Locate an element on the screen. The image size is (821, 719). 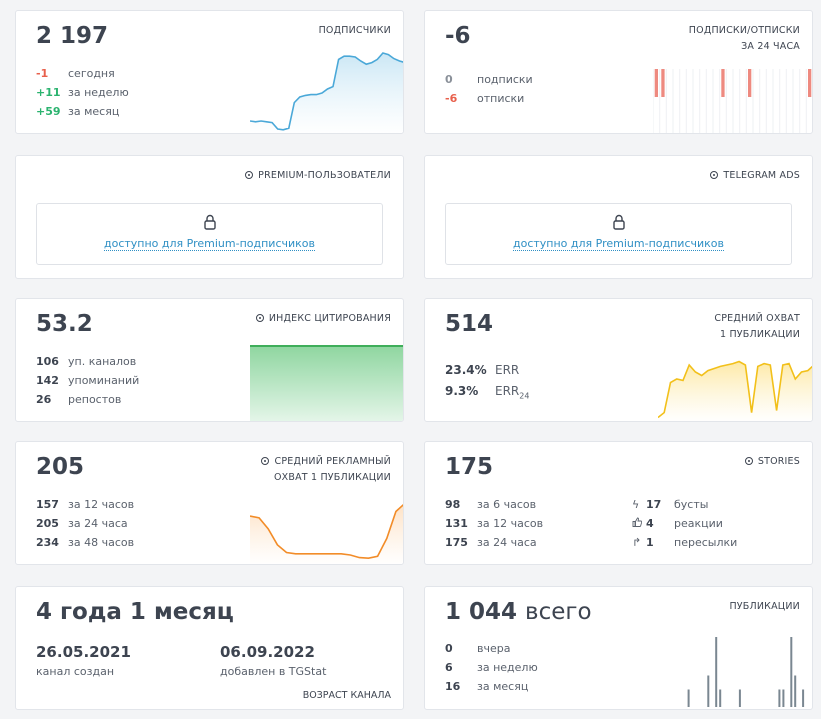
premium-users-title: PREMIUM-ПОЛЬЗОВАТЕЛИ is located at coordinates (318, 176).